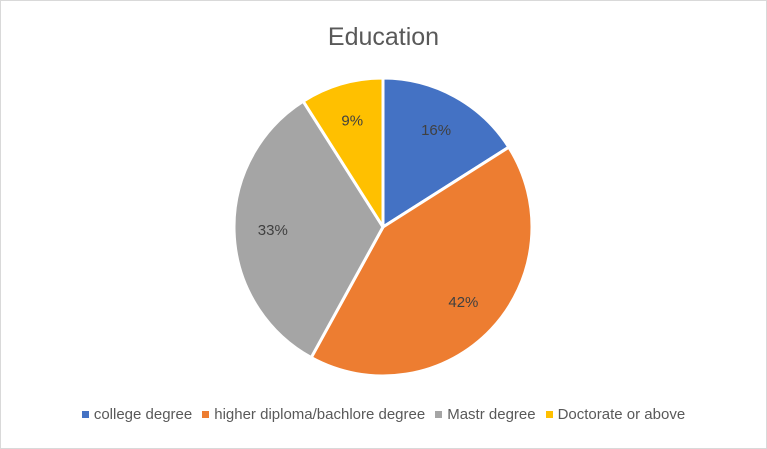 The image size is (767, 449). Describe the element at coordinates (436, 130) in the screenshot. I see `data-label-college-degree: 16%` at that location.